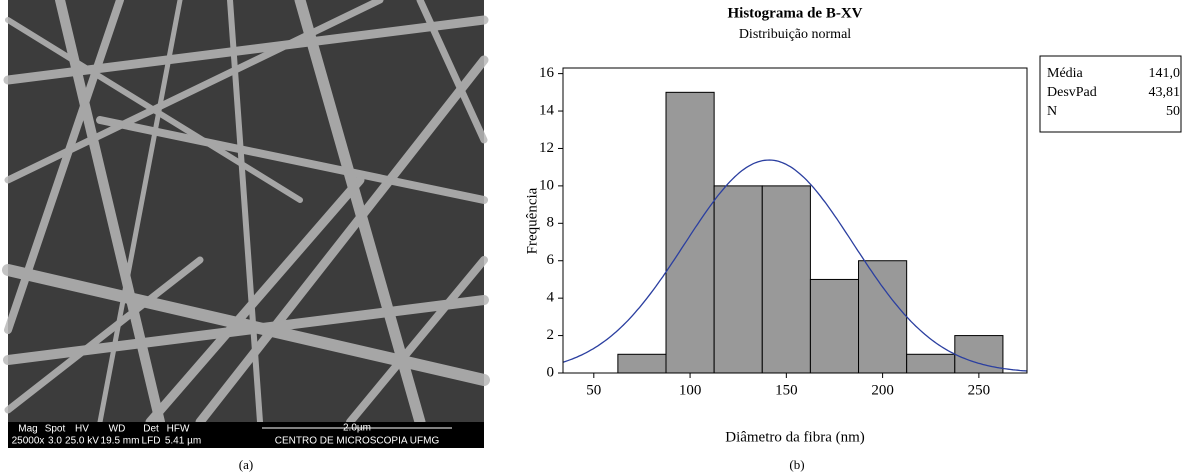 This screenshot has width=1182, height=475. Describe the element at coordinates (246, 464) in the screenshot. I see `caption: (a)` at that location.